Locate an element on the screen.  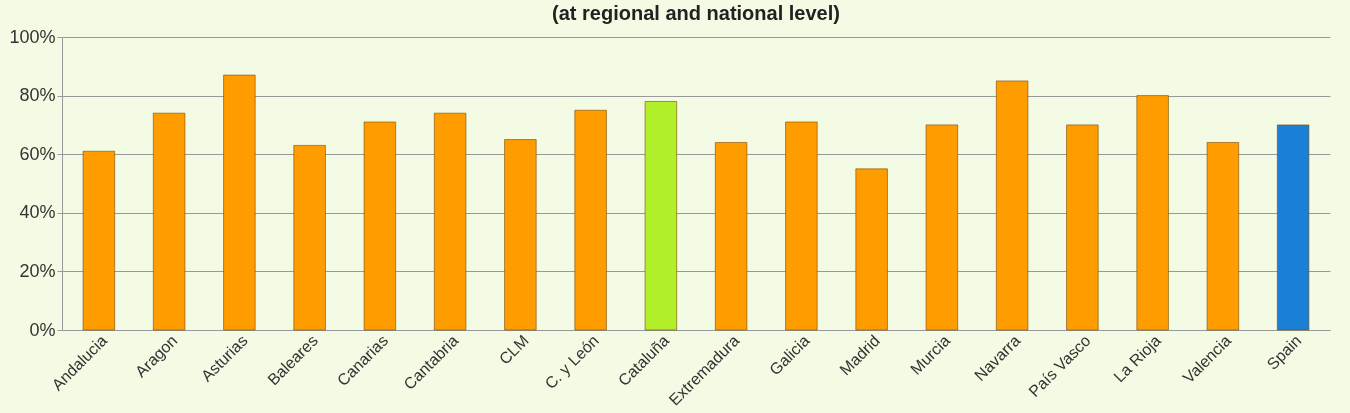
chart-title: (at regional and national level) is located at coordinates (696, 13).